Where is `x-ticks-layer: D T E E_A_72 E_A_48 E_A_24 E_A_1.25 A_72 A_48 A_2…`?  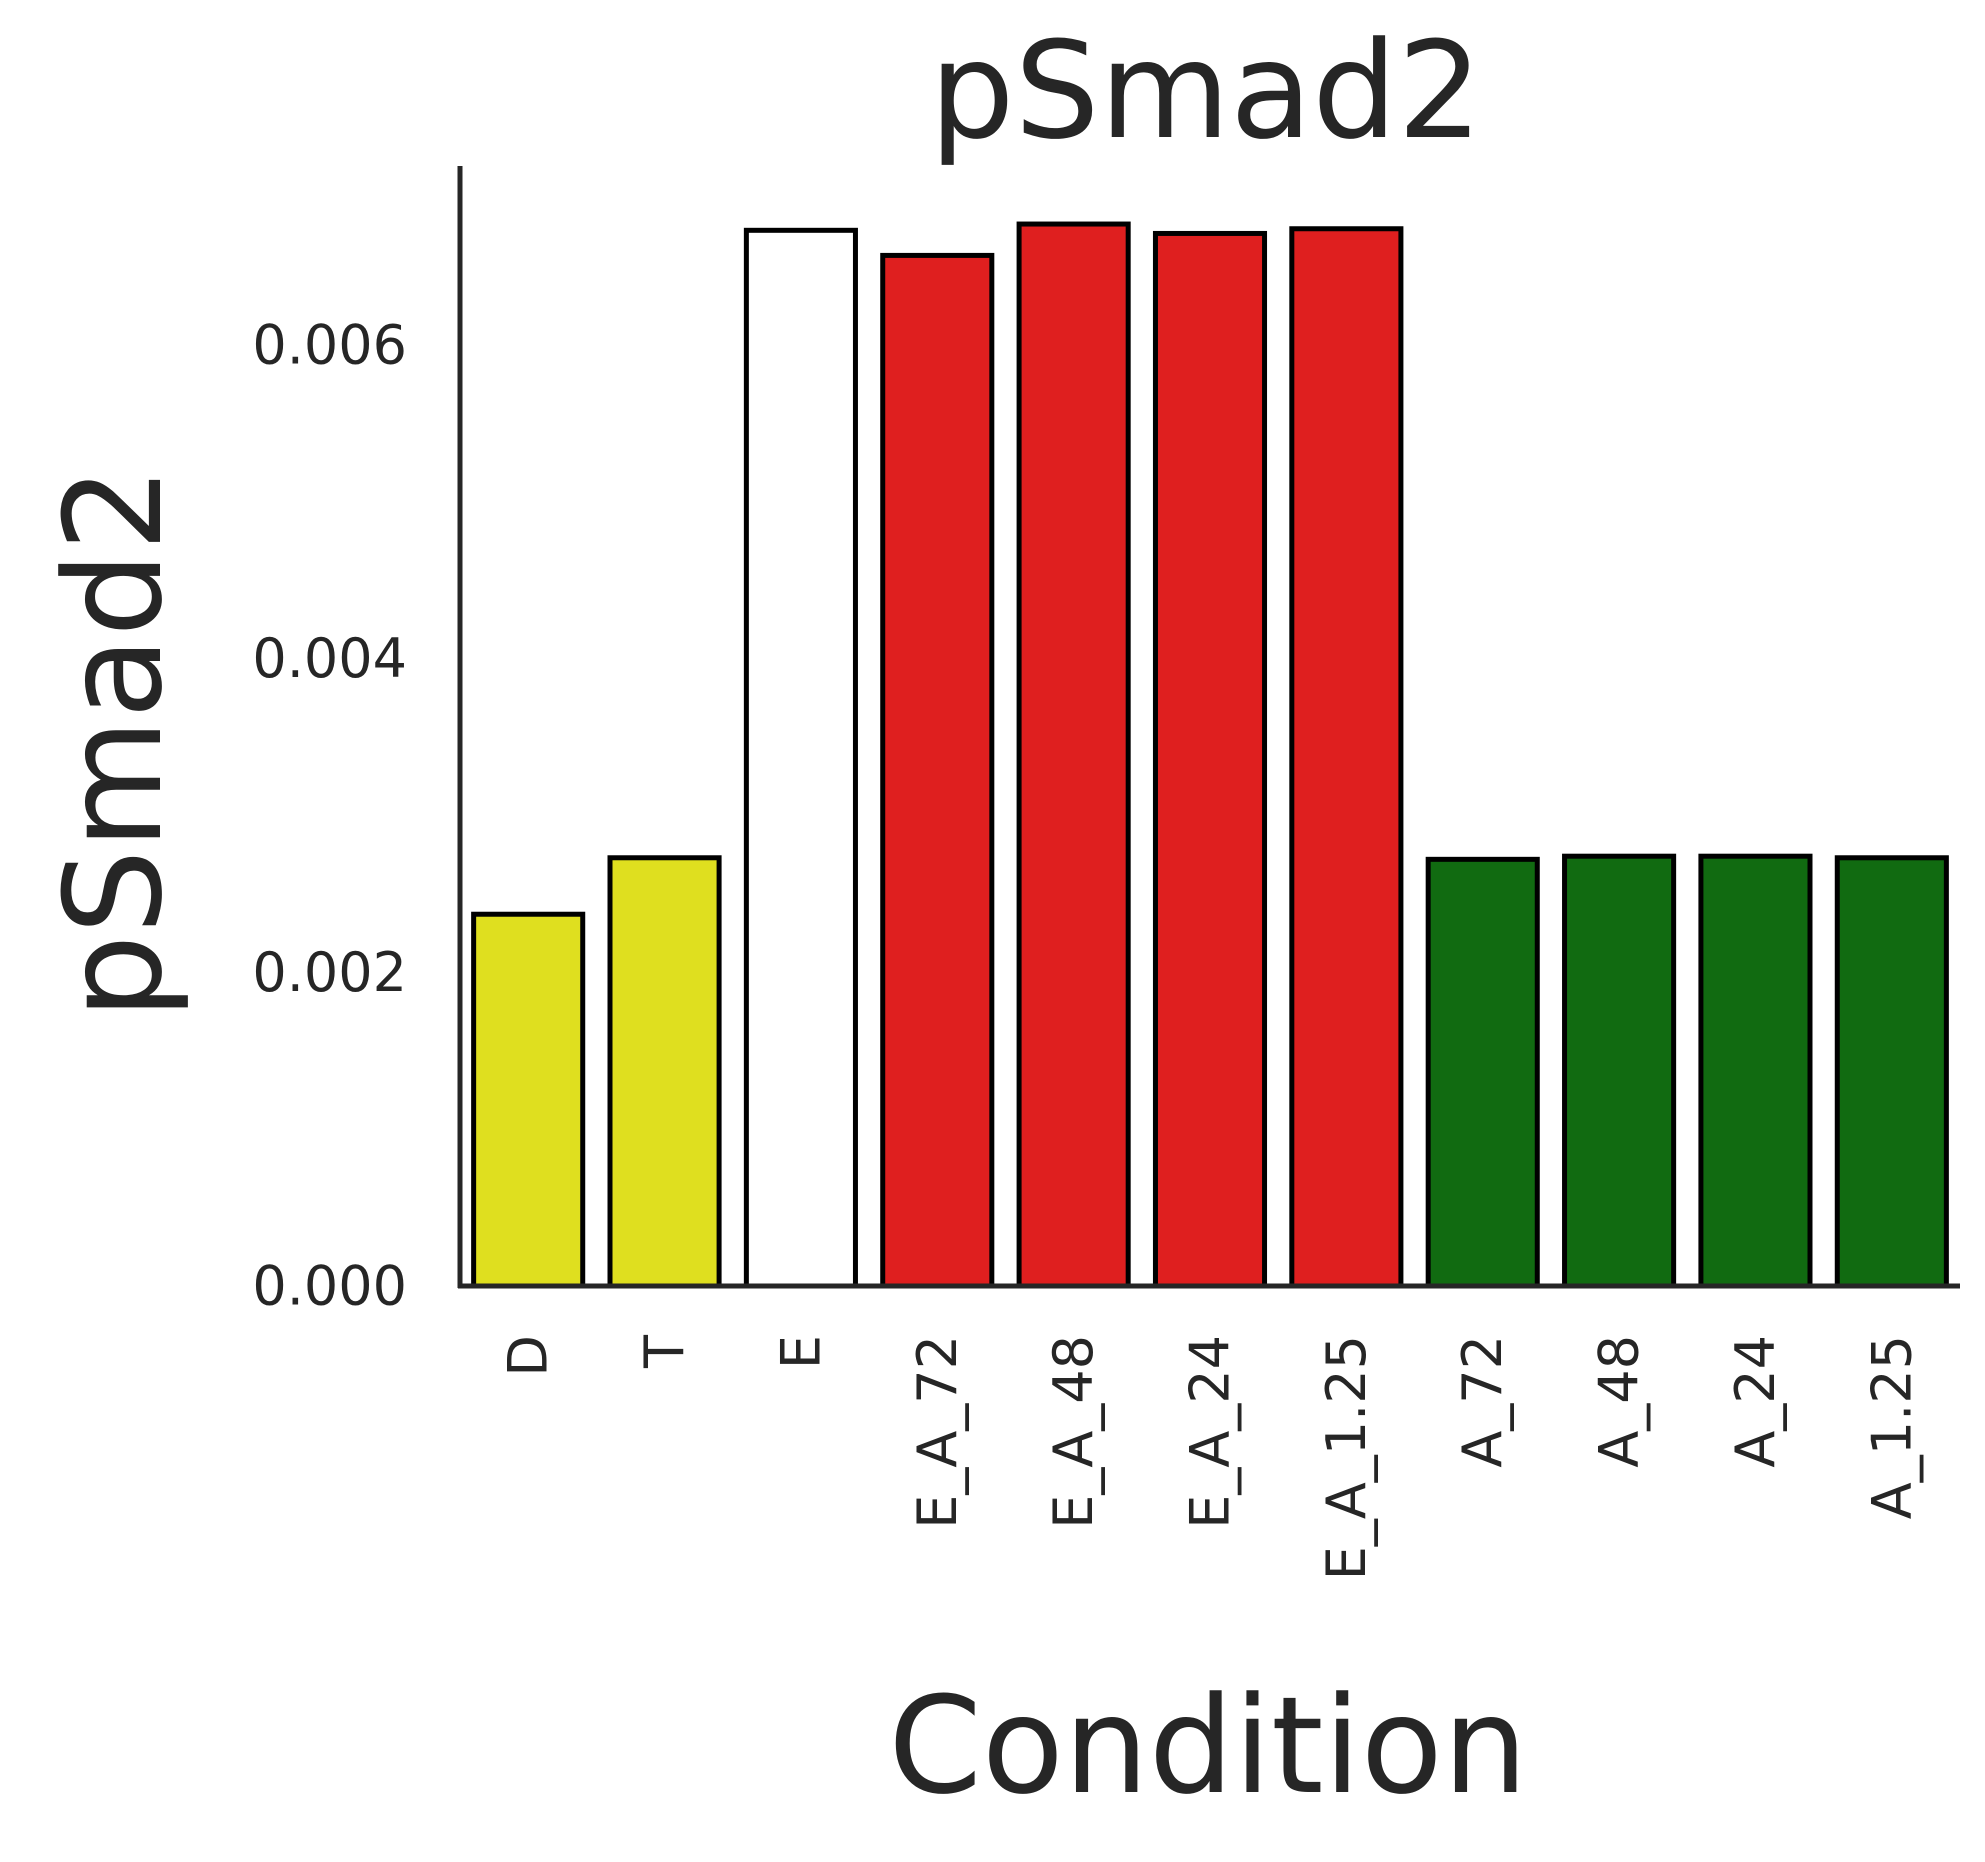
x-ticks-layer: D T E E_A_72 E_A_48 E_A_24 E_A_1.25 A_72 A_48 A_2… is located at coordinates (1210, 1457).